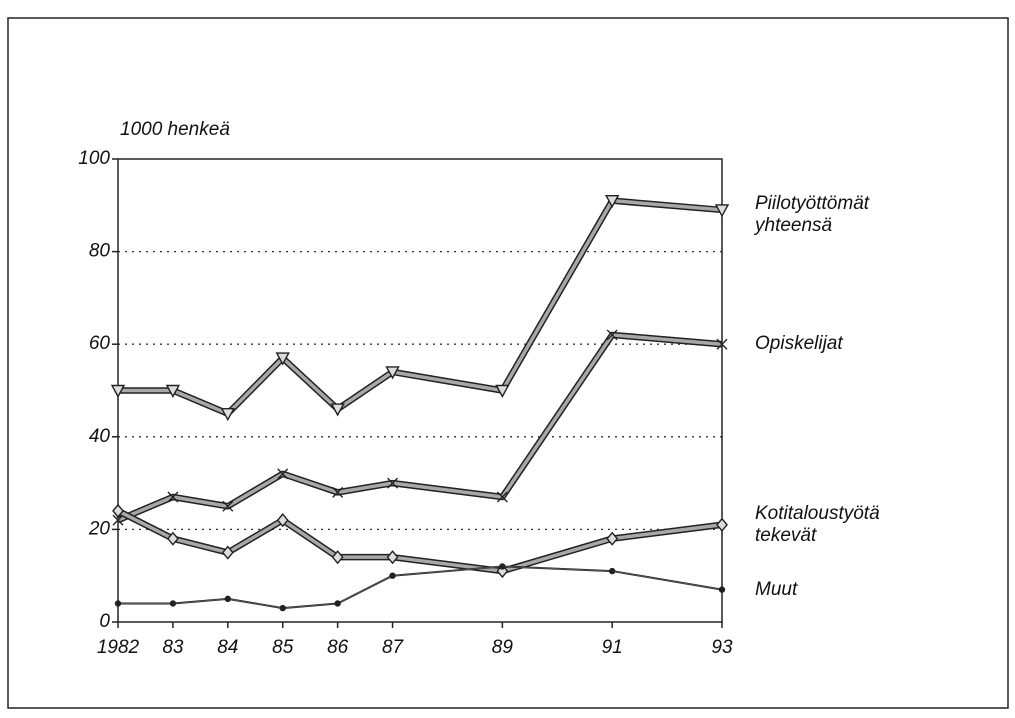  What do you see at coordinates (99, 528) in the screenshot?
I see `y-tick-label: 20` at bounding box center [99, 528].